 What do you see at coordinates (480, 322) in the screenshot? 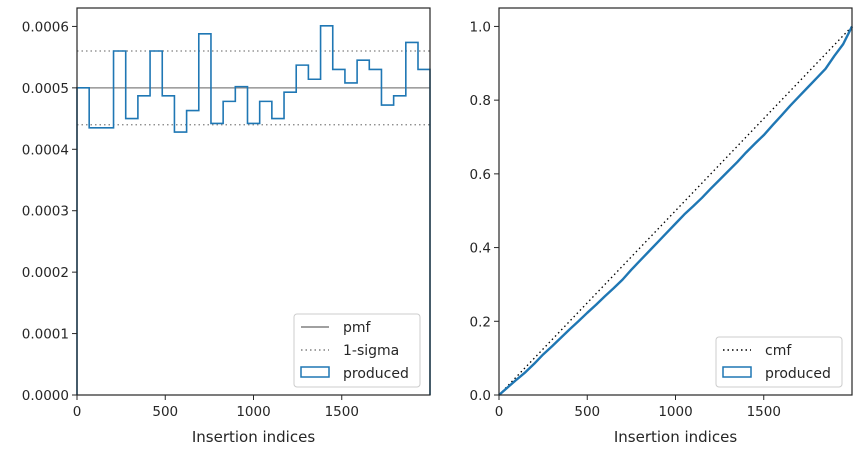
I see `right-y-tick-label: 0.2` at bounding box center [480, 322].